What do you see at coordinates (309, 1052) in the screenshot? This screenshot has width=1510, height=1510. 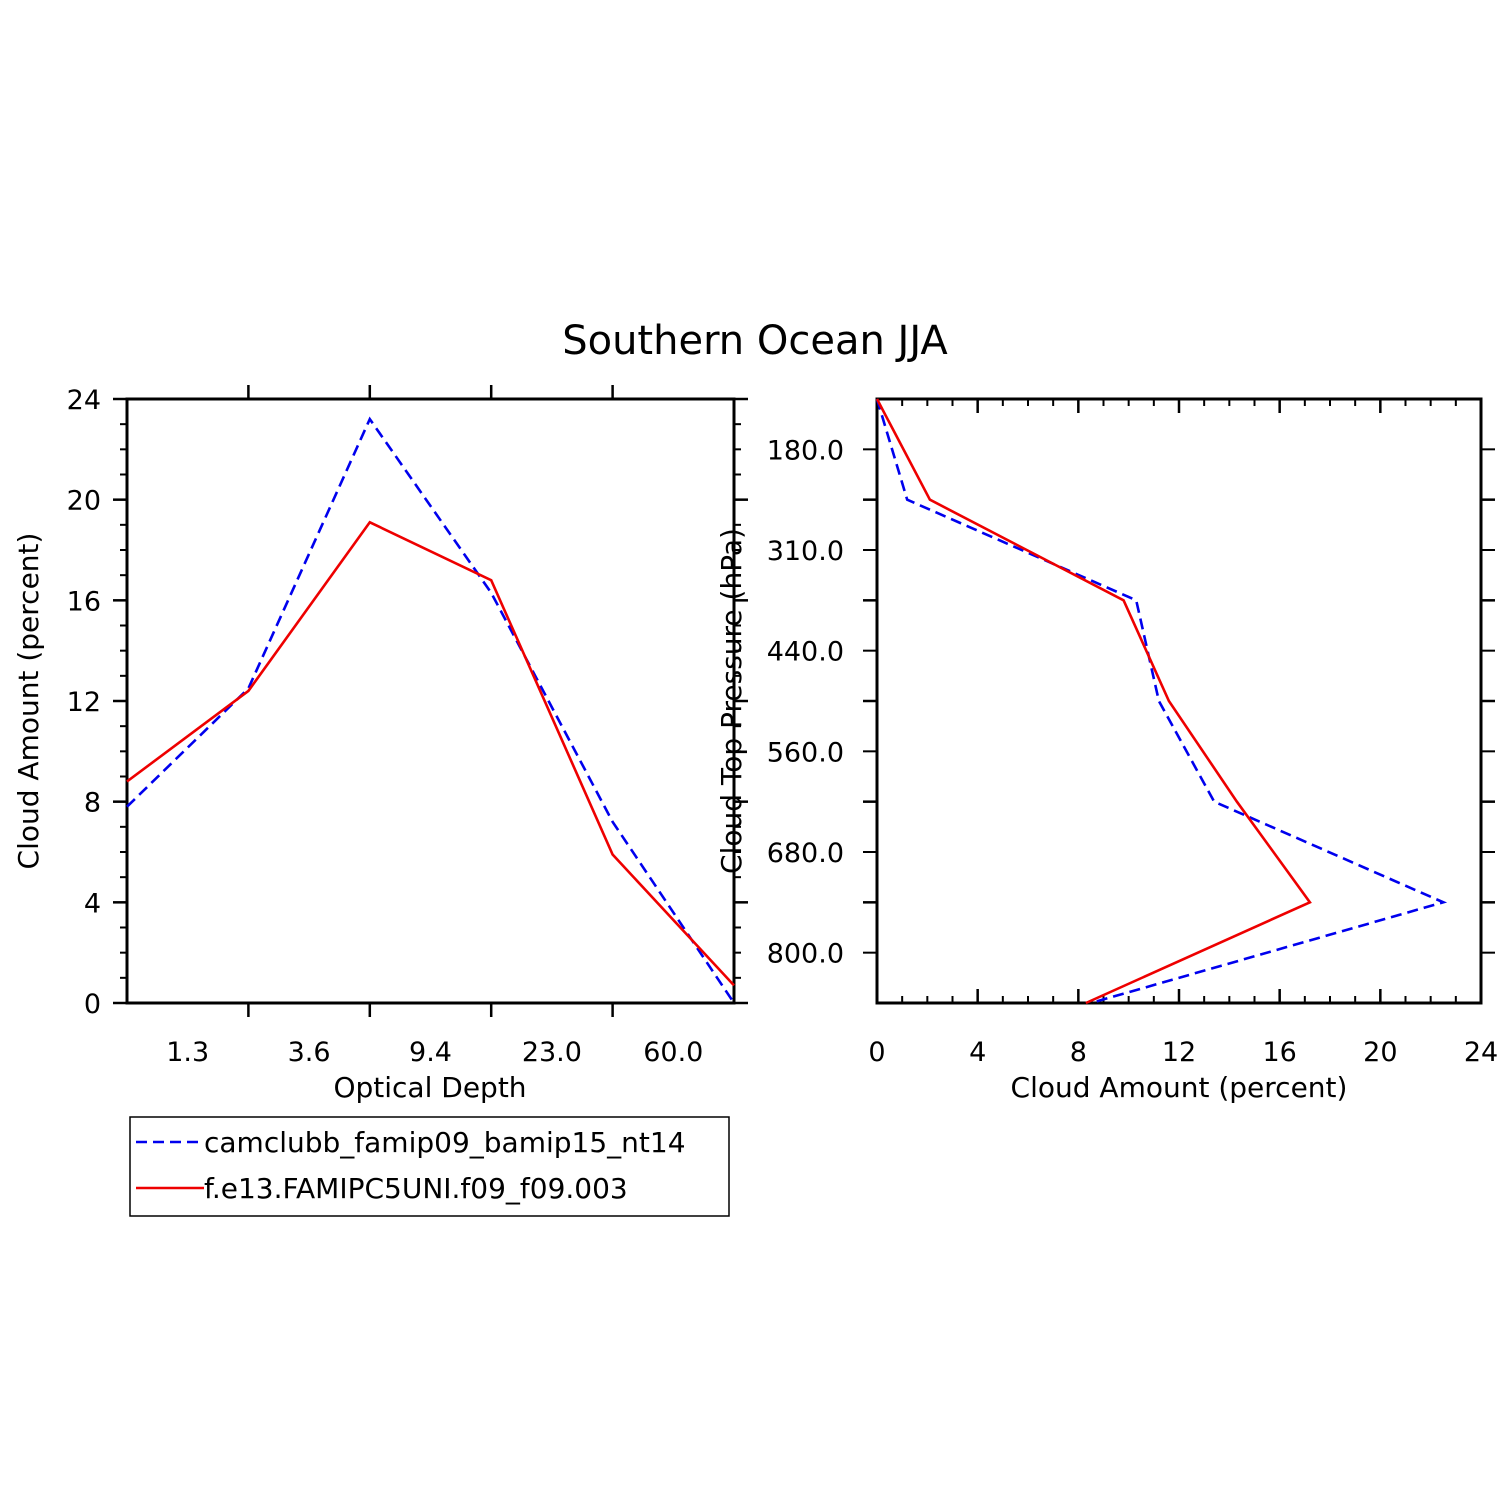 I see `left-x-tick-label: 3.6` at bounding box center [309, 1052].